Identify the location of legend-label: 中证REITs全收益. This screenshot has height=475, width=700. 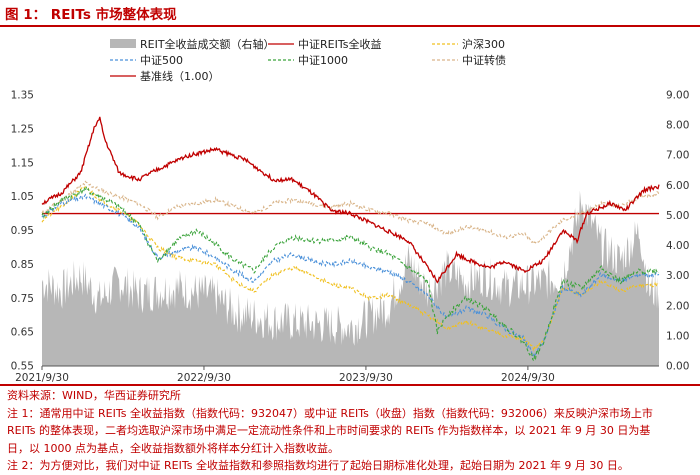
(339, 44).